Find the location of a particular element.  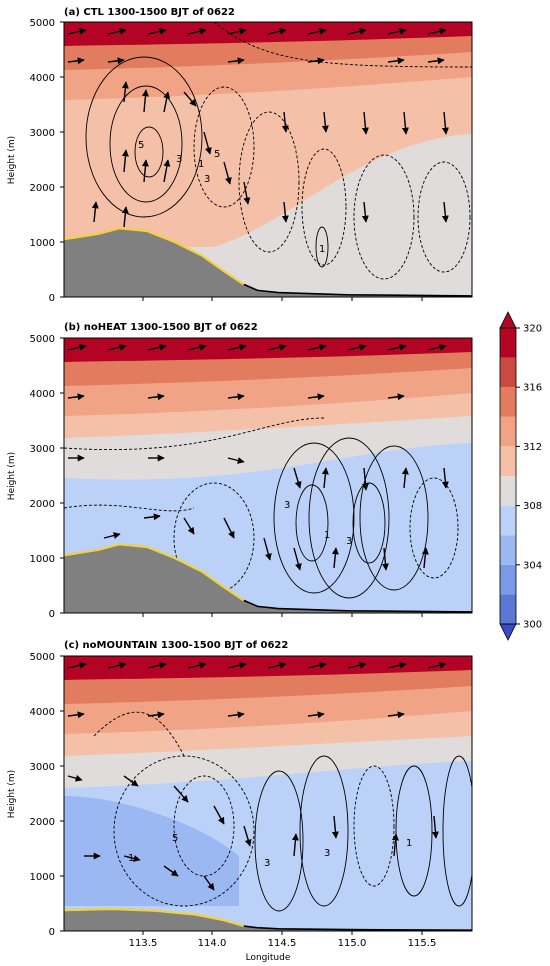

colorbar-tick-label: 300 is located at coordinates (532, 625).